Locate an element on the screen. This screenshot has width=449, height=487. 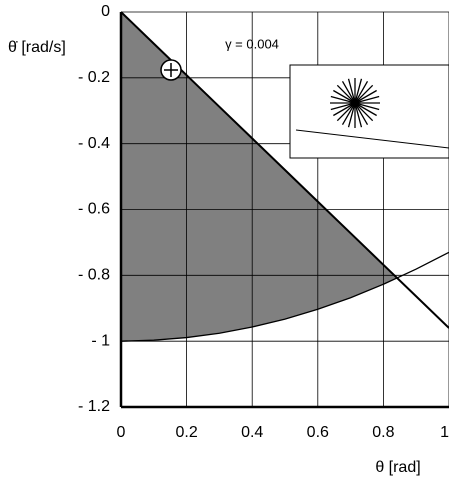
inset-ray is located at coordinates (355, 103).